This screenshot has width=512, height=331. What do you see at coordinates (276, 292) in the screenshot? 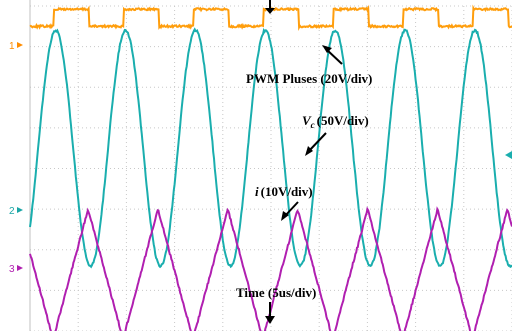
I see `time-annotation: Time (5us/div)` at bounding box center [276, 292].